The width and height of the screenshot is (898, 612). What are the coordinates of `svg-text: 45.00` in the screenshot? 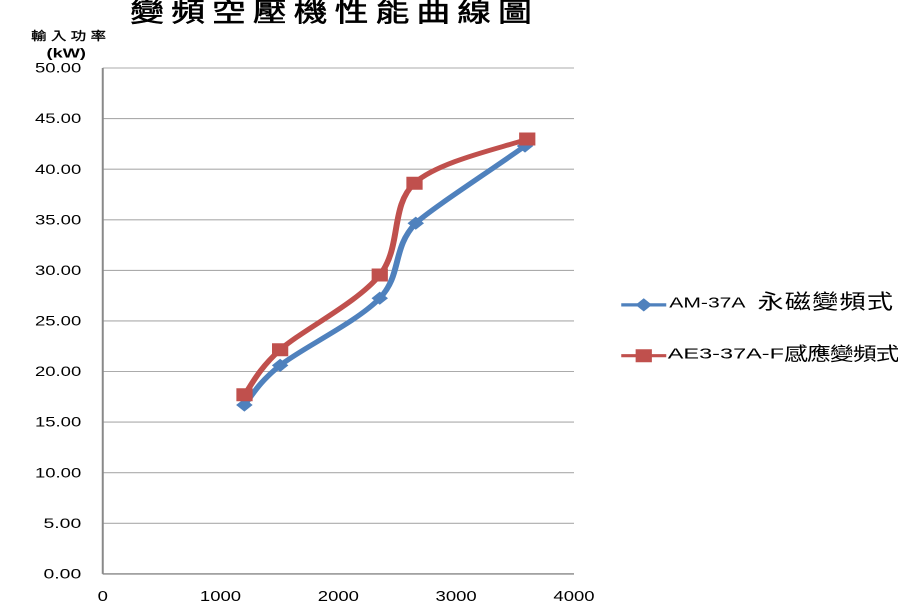 It's located at (58, 119).